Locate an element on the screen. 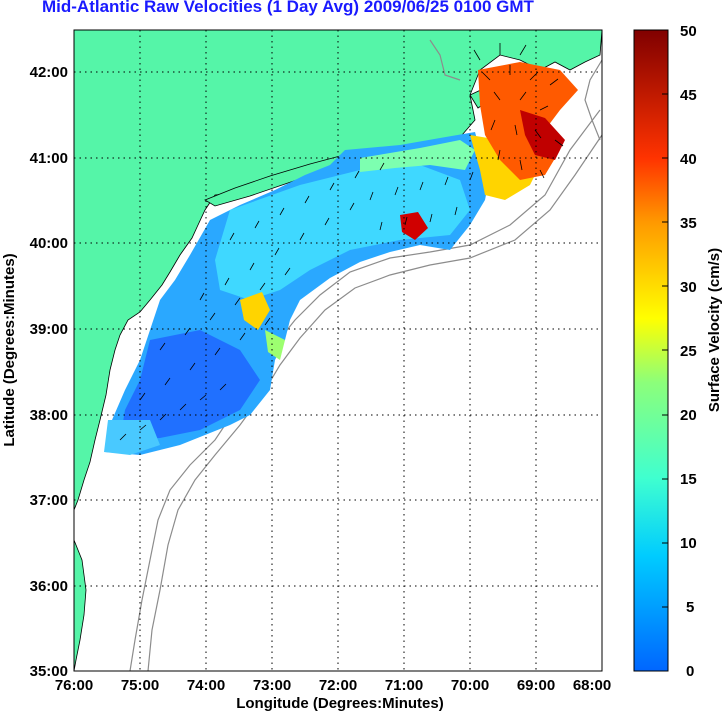  y-tick: 42:00 is located at coordinates (49, 72).